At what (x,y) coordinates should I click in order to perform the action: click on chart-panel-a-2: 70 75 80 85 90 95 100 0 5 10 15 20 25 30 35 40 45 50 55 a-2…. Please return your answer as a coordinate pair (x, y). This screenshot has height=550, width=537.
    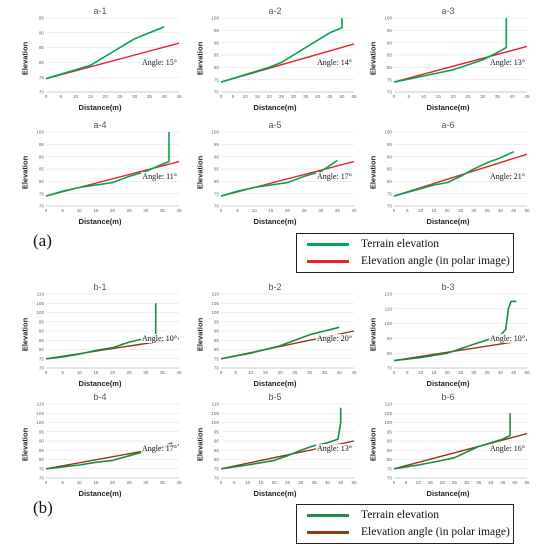
    Looking at the image, I should click on (275, 59).